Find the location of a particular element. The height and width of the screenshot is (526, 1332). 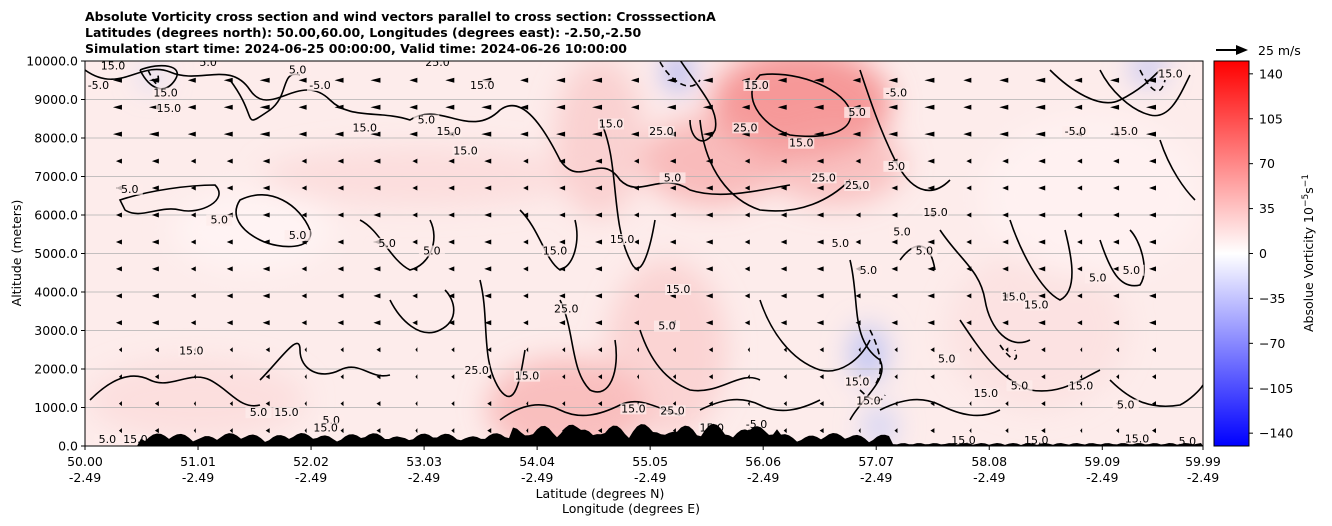

x-axis-label-lon: Longitude (degrees E) is located at coordinates (631, 508).